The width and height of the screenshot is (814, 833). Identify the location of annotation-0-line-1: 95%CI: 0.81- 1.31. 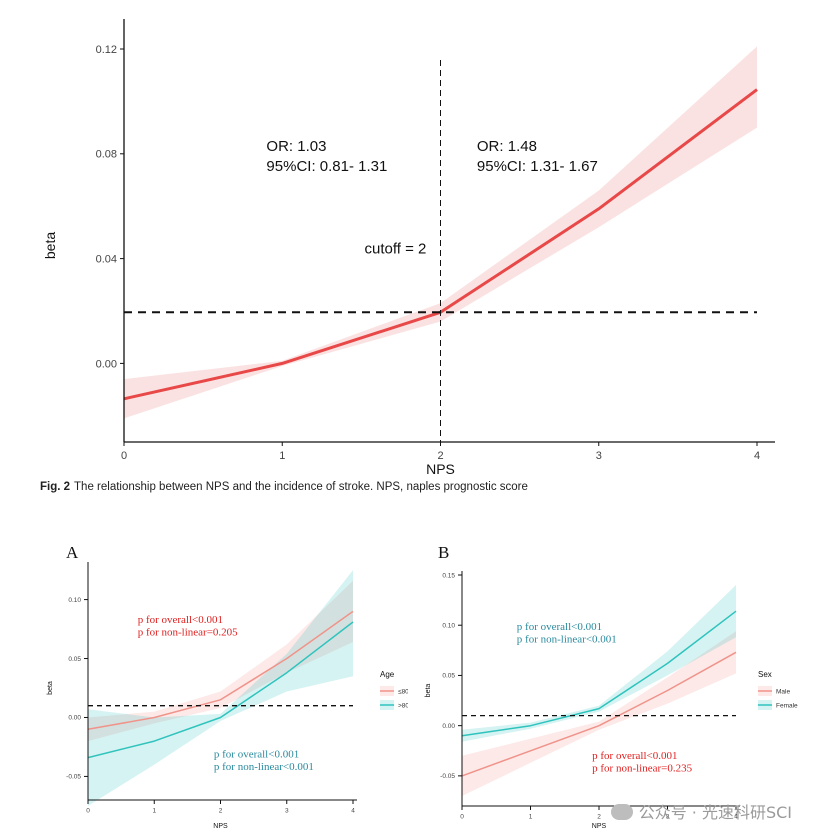
(326, 166).